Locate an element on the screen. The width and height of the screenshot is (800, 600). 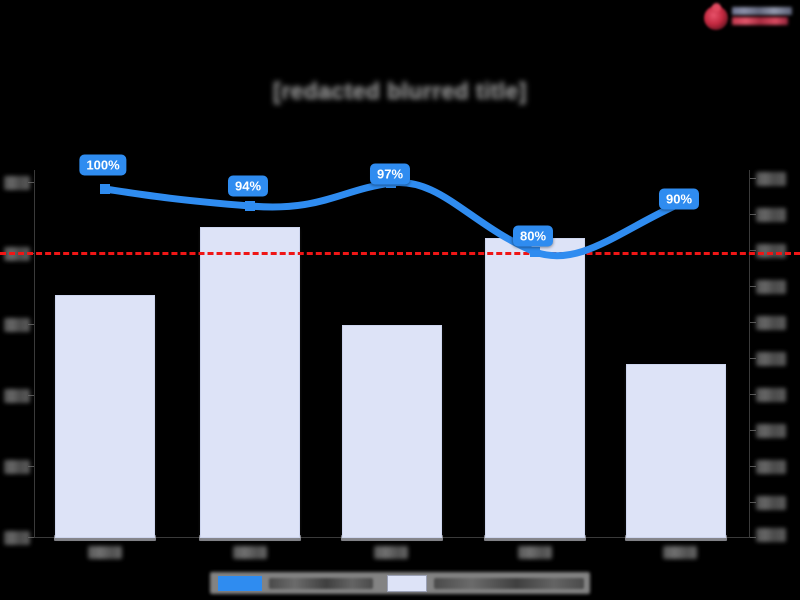
legend-label-bar is located at coordinates (509, 583).